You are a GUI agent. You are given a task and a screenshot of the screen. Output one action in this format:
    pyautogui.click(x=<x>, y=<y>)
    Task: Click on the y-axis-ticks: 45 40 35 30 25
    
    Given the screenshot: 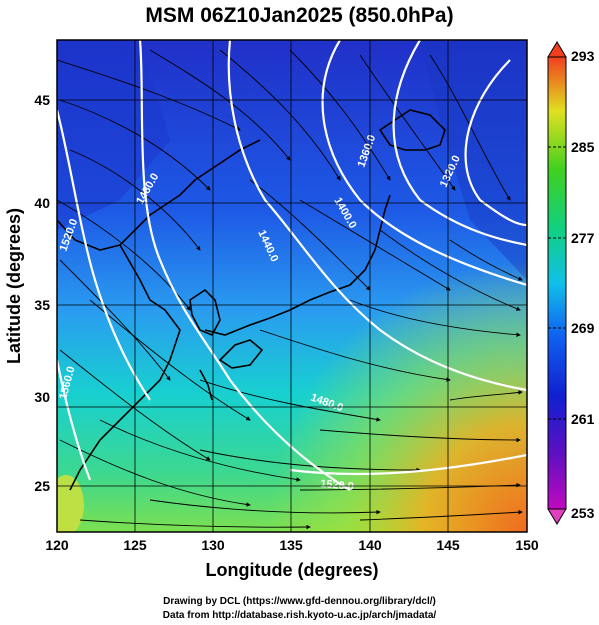 What is the action you would take?
    pyautogui.click(x=42, y=293)
    